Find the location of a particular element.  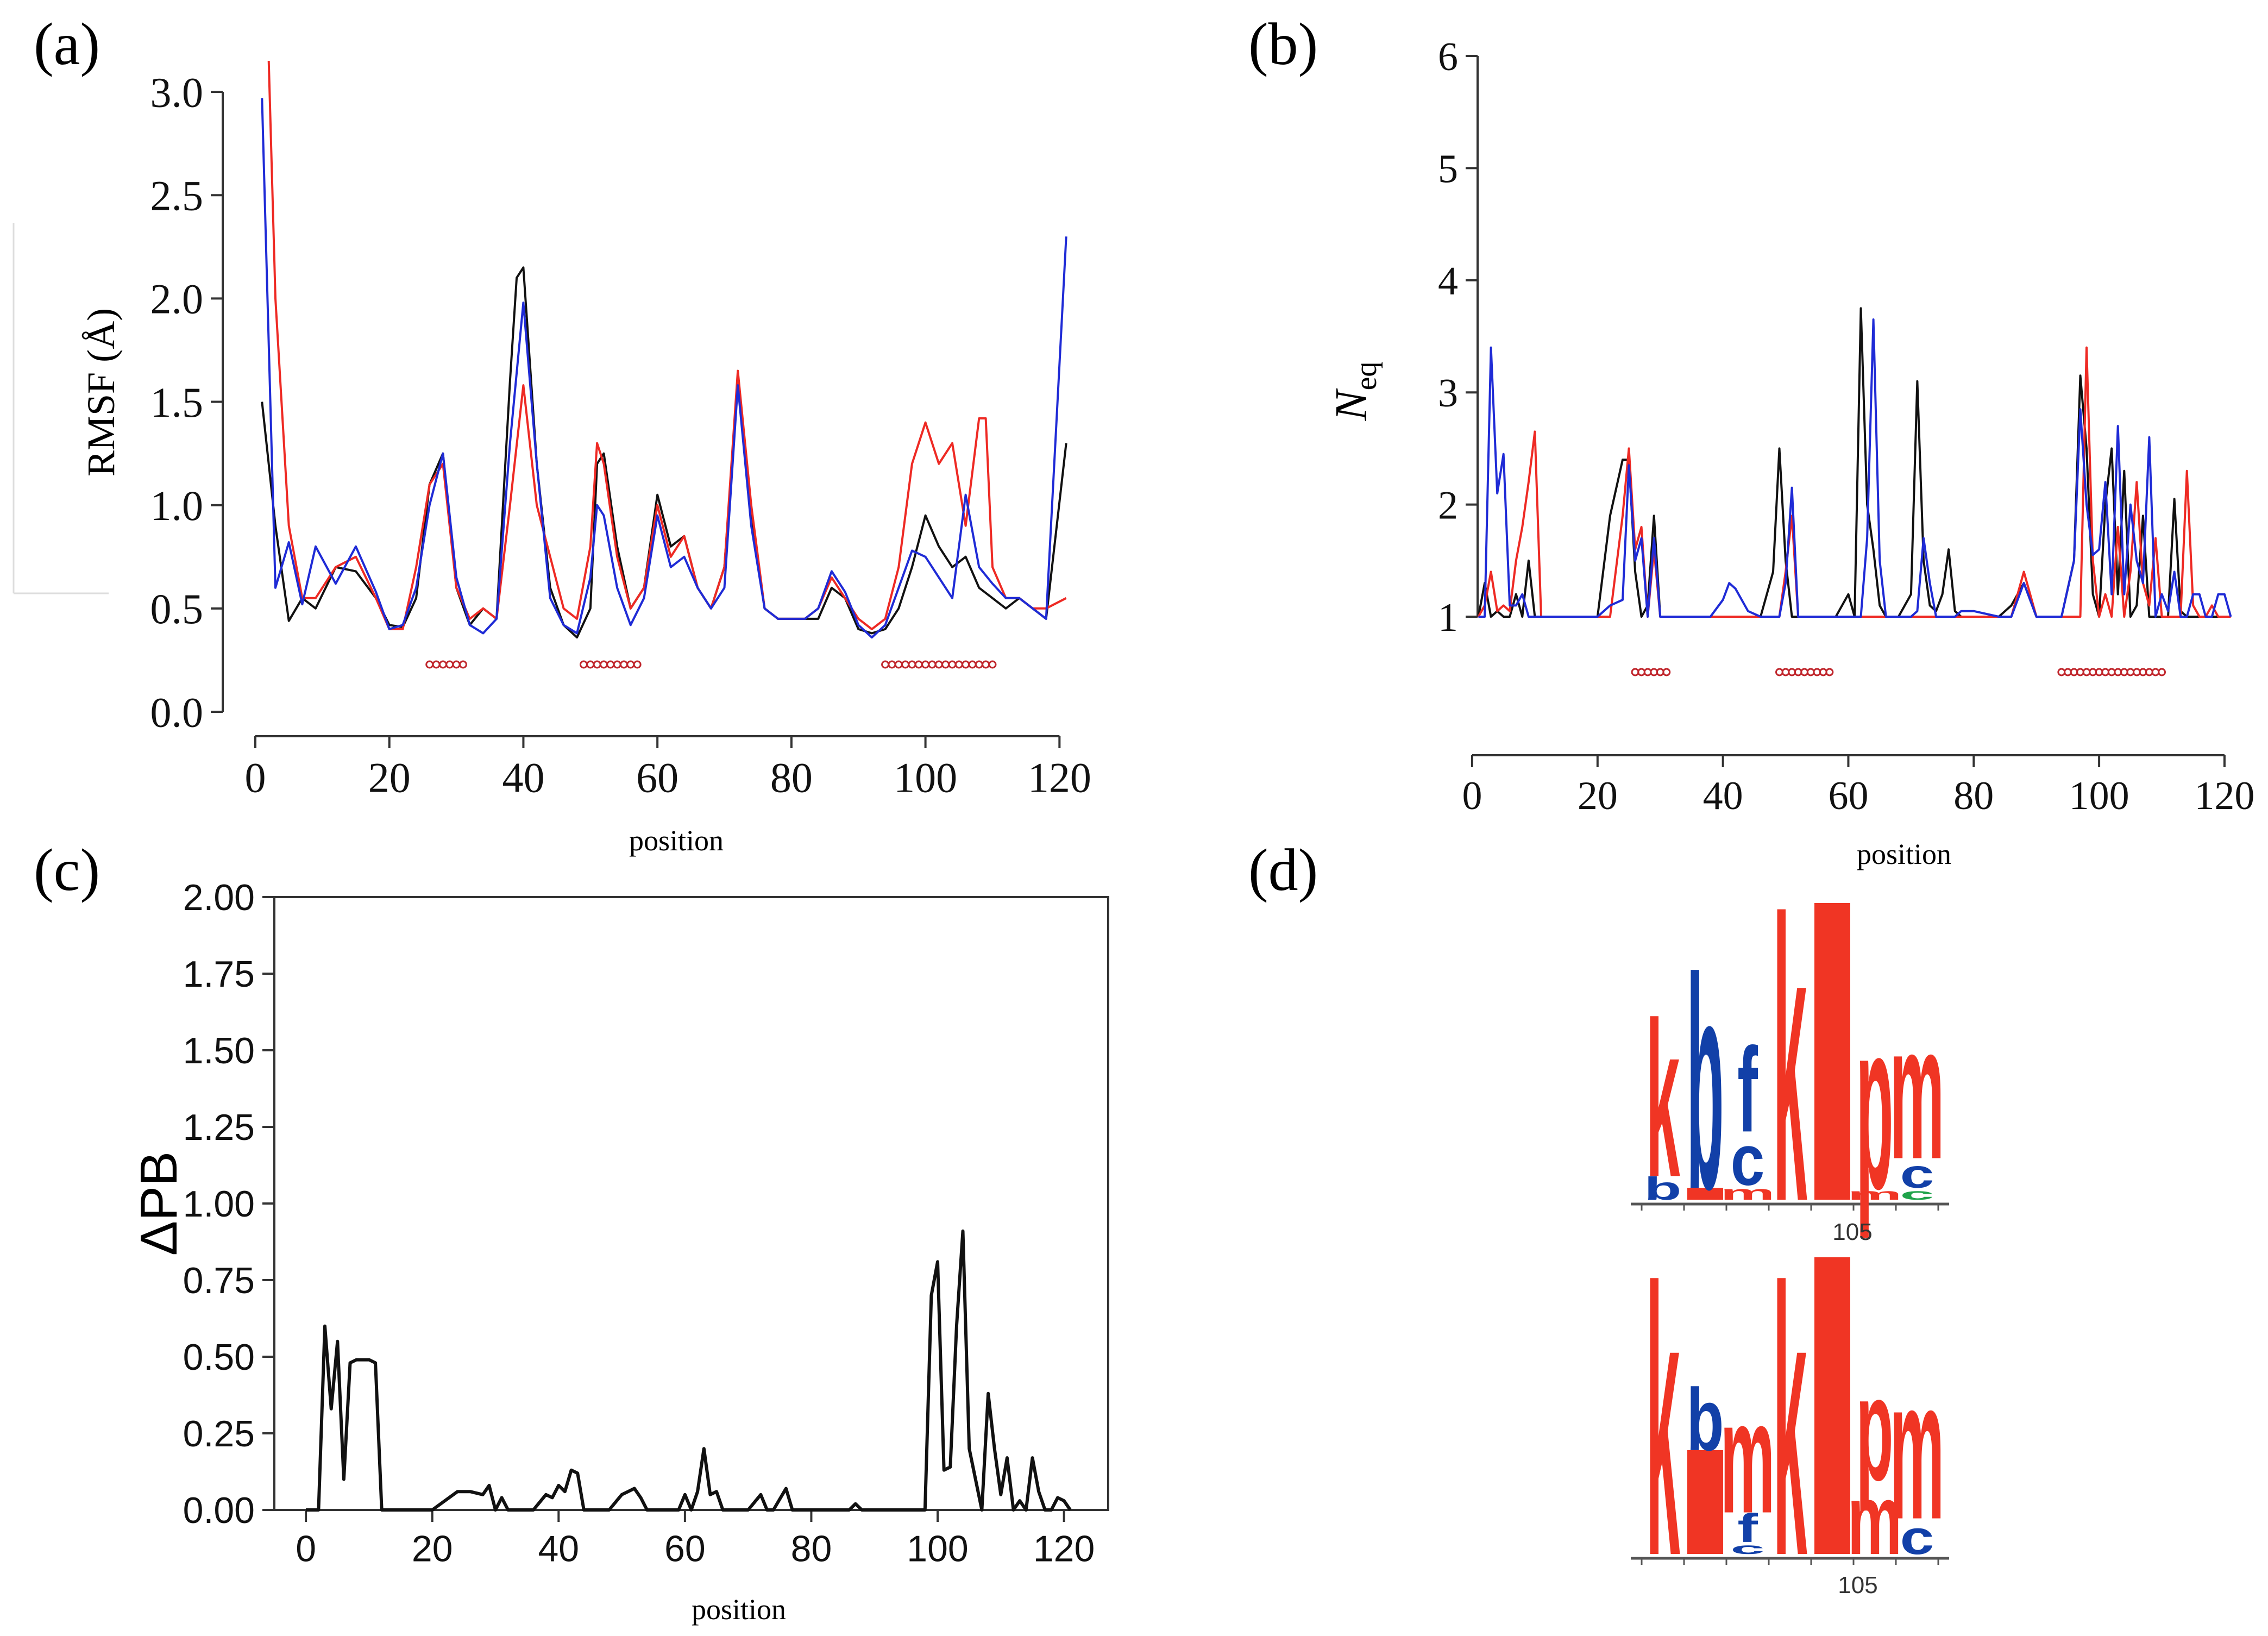

y-tick-label: 4 is located at coordinates (1448, 282).